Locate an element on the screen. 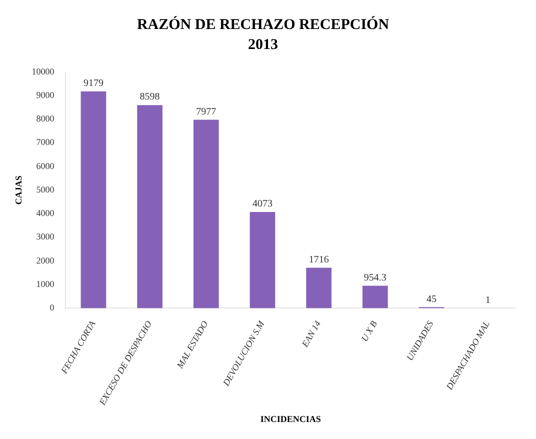 The width and height of the screenshot is (536, 439). x-axis-title: INCIDENCIAS is located at coordinates (290, 419).